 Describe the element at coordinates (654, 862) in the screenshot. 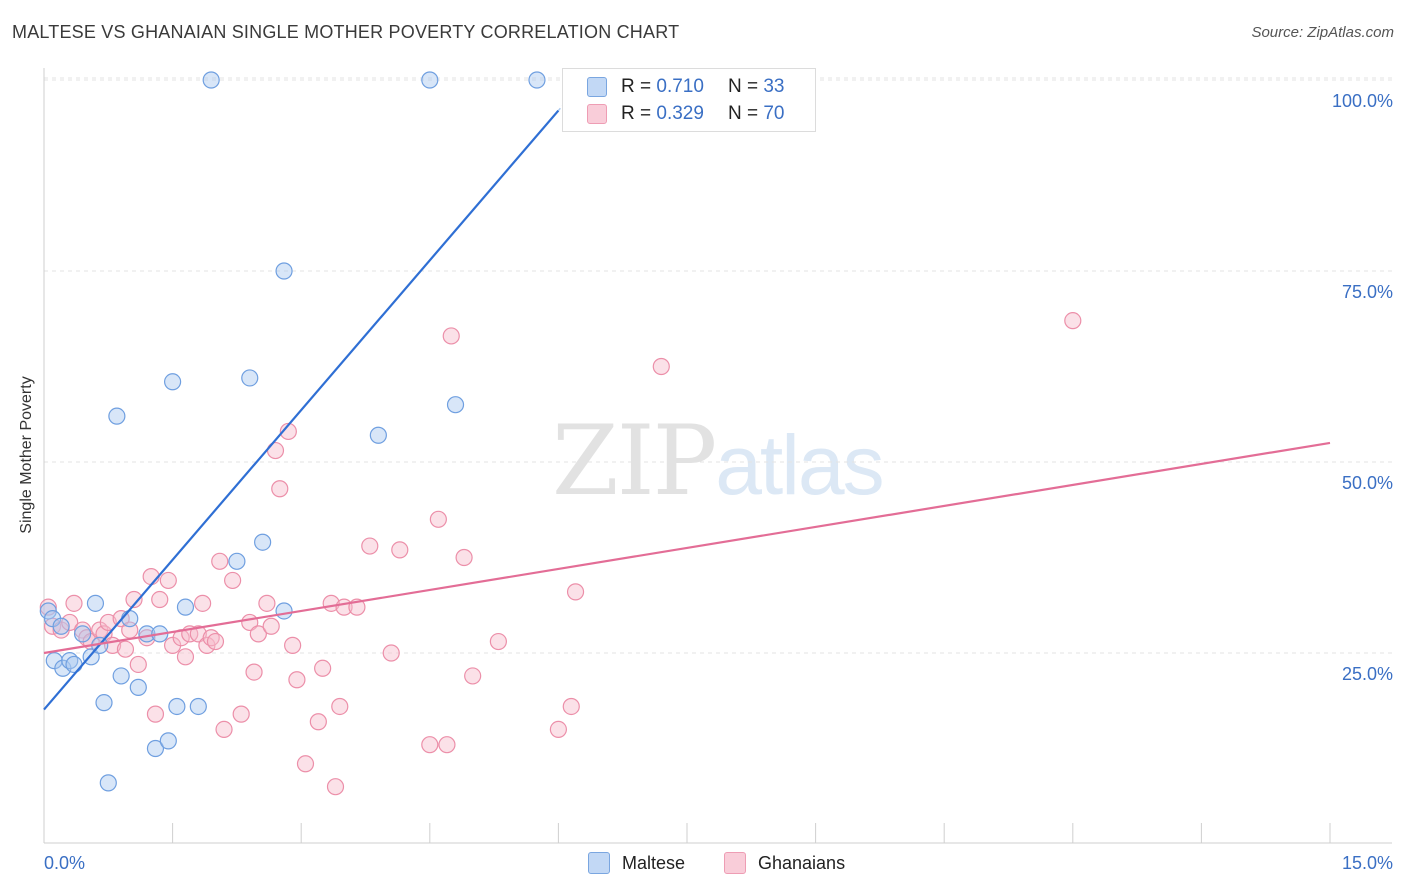

I see `legend-maltese-label: Maltese` at that location.